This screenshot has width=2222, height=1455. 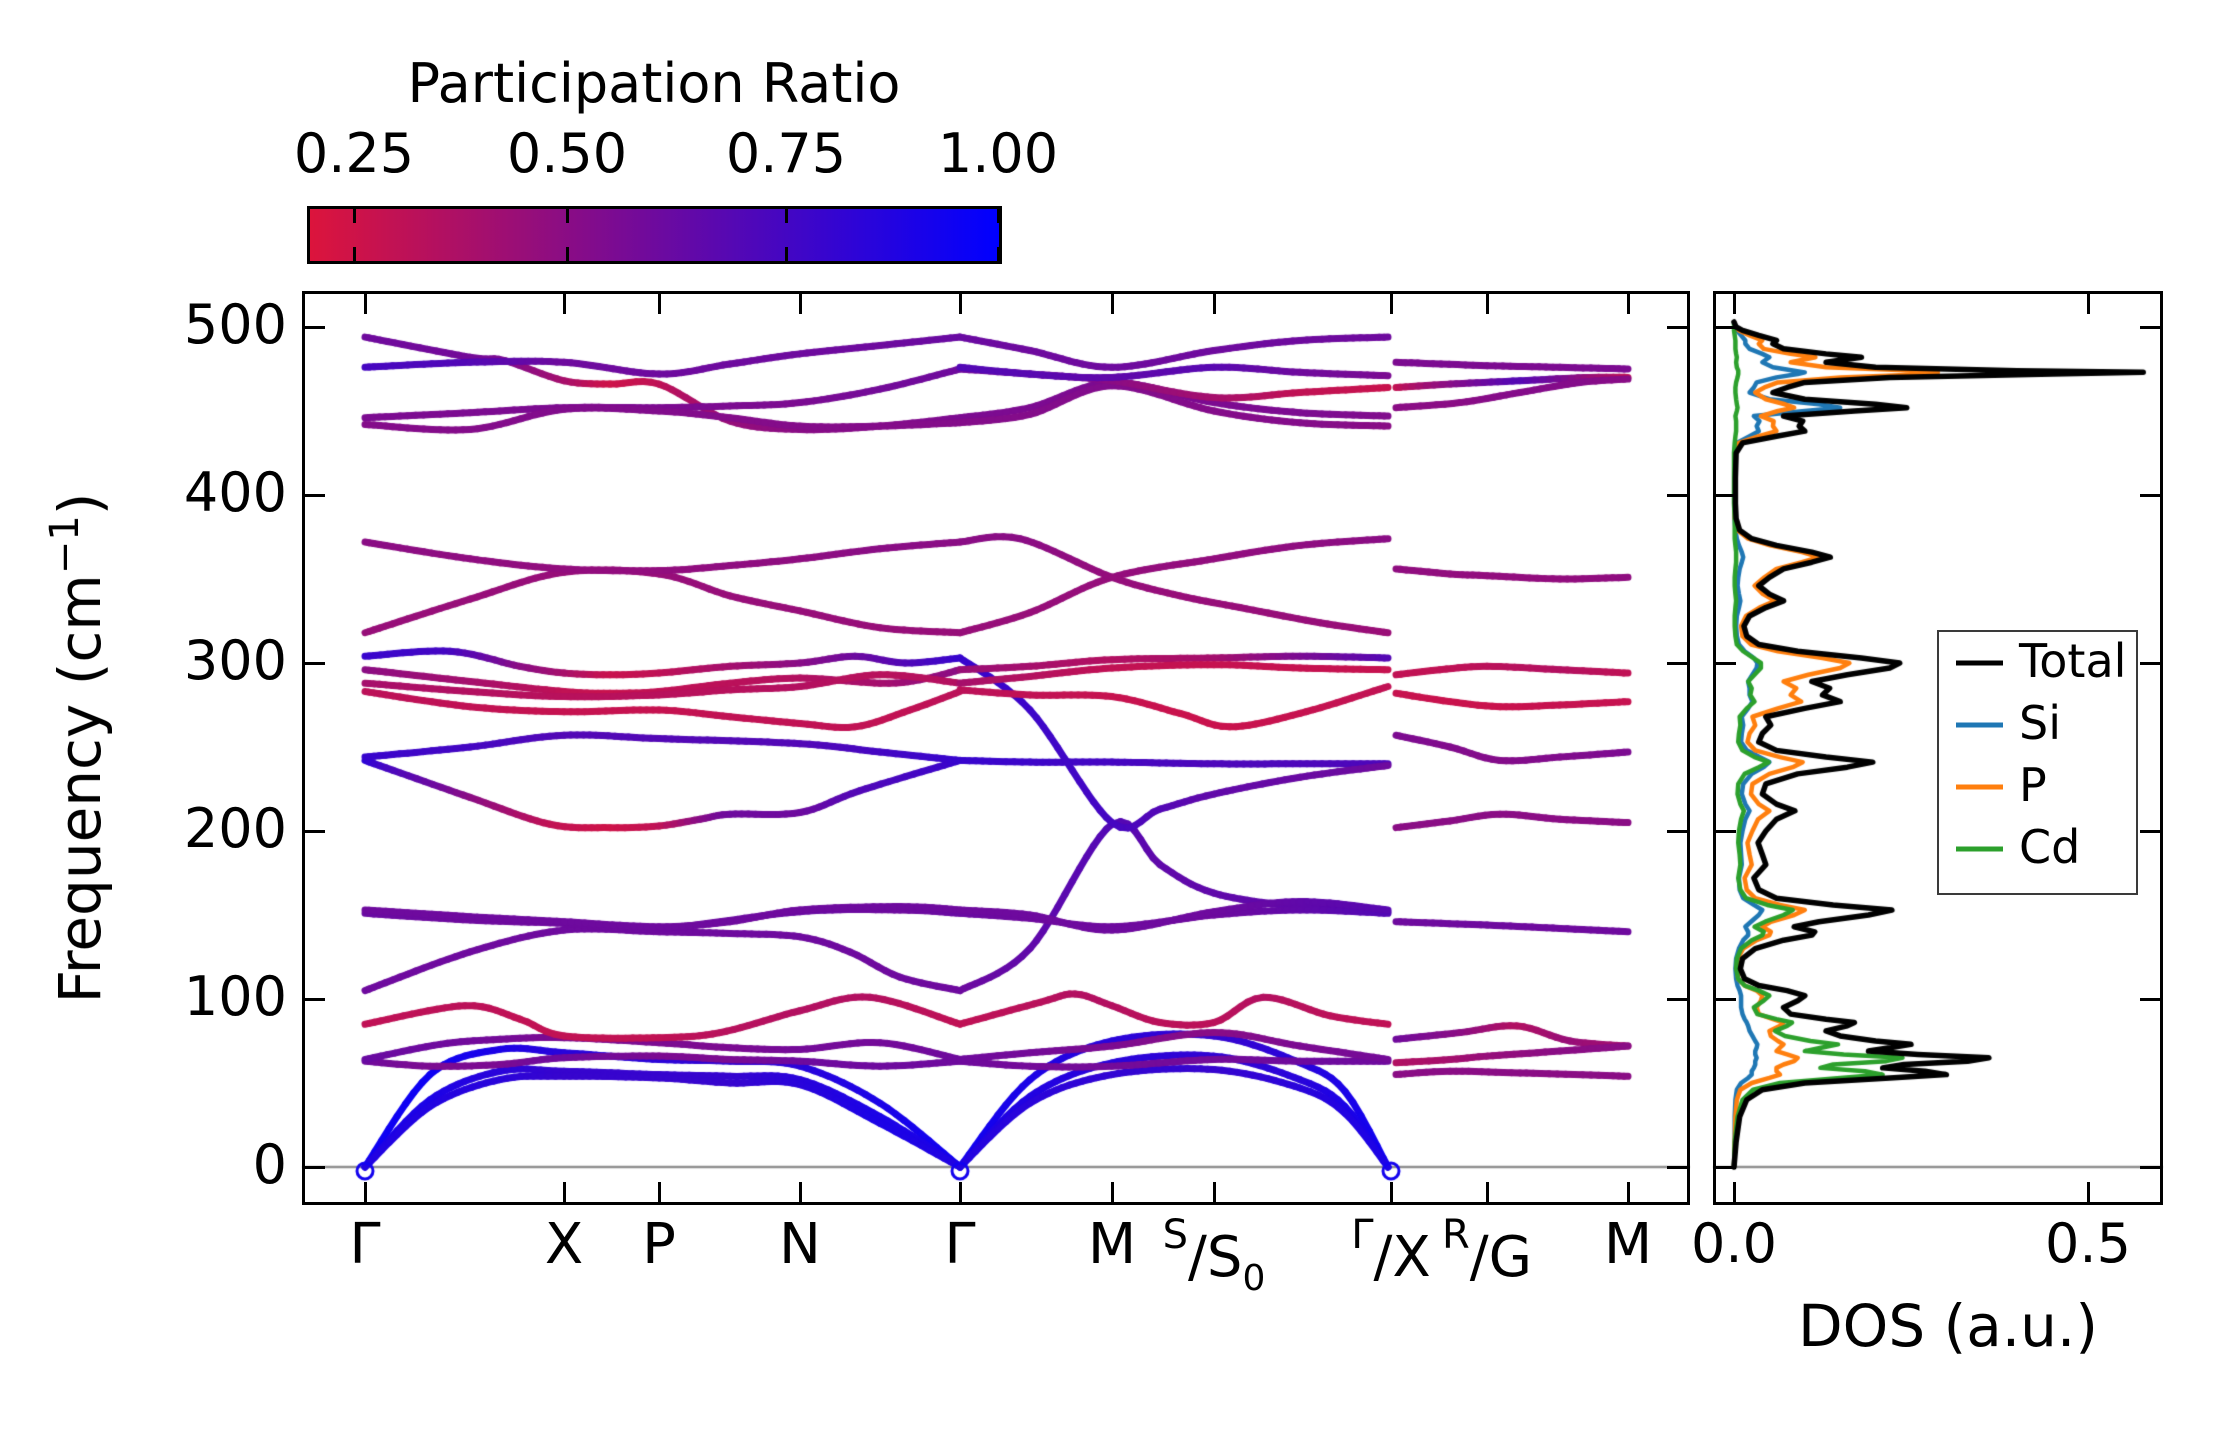 What do you see at coordinates (235, 828) in the screenshot?
I see `y-tick-label: 200` at bounding box center [235, 828].